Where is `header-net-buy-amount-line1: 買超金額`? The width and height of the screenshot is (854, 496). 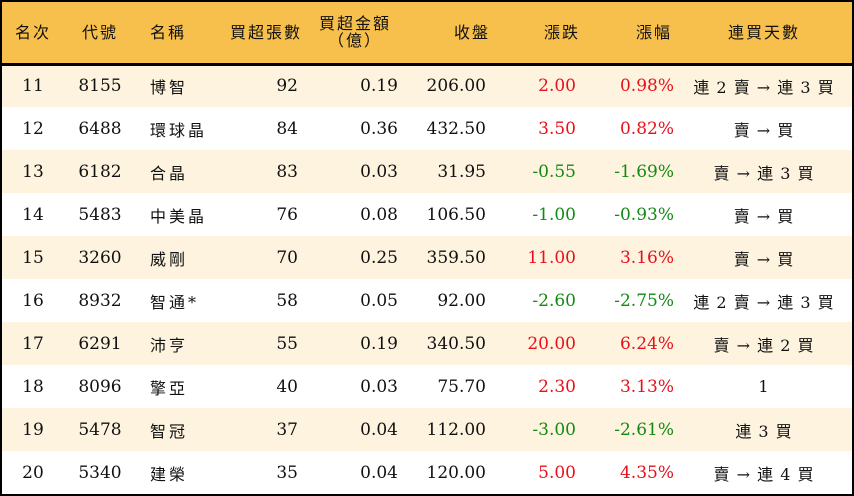
header-net-buy-amount-line1: 買超金額 is located at coordinates (354, 24).